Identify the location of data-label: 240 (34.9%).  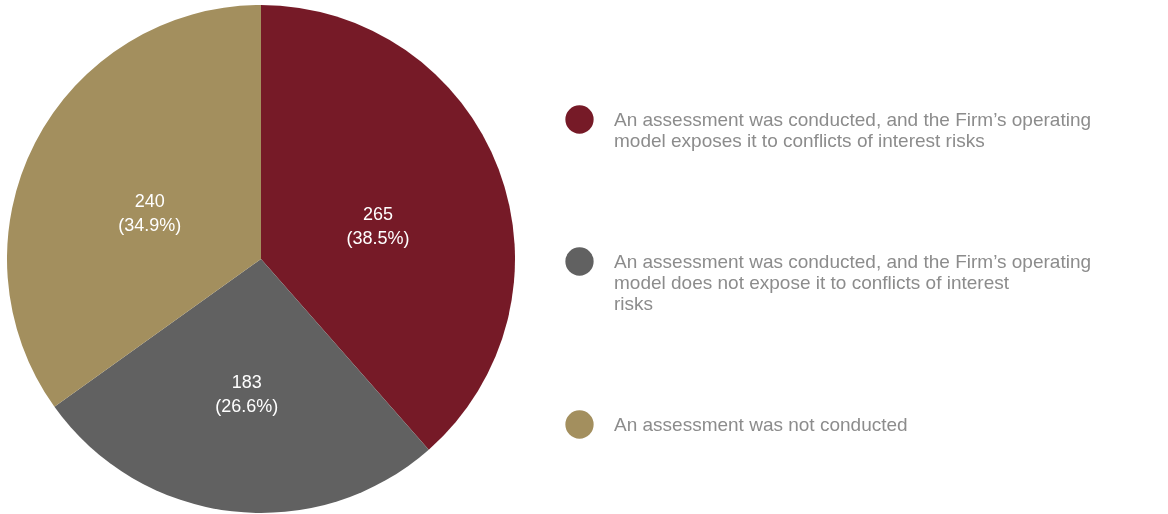
(150, 212).